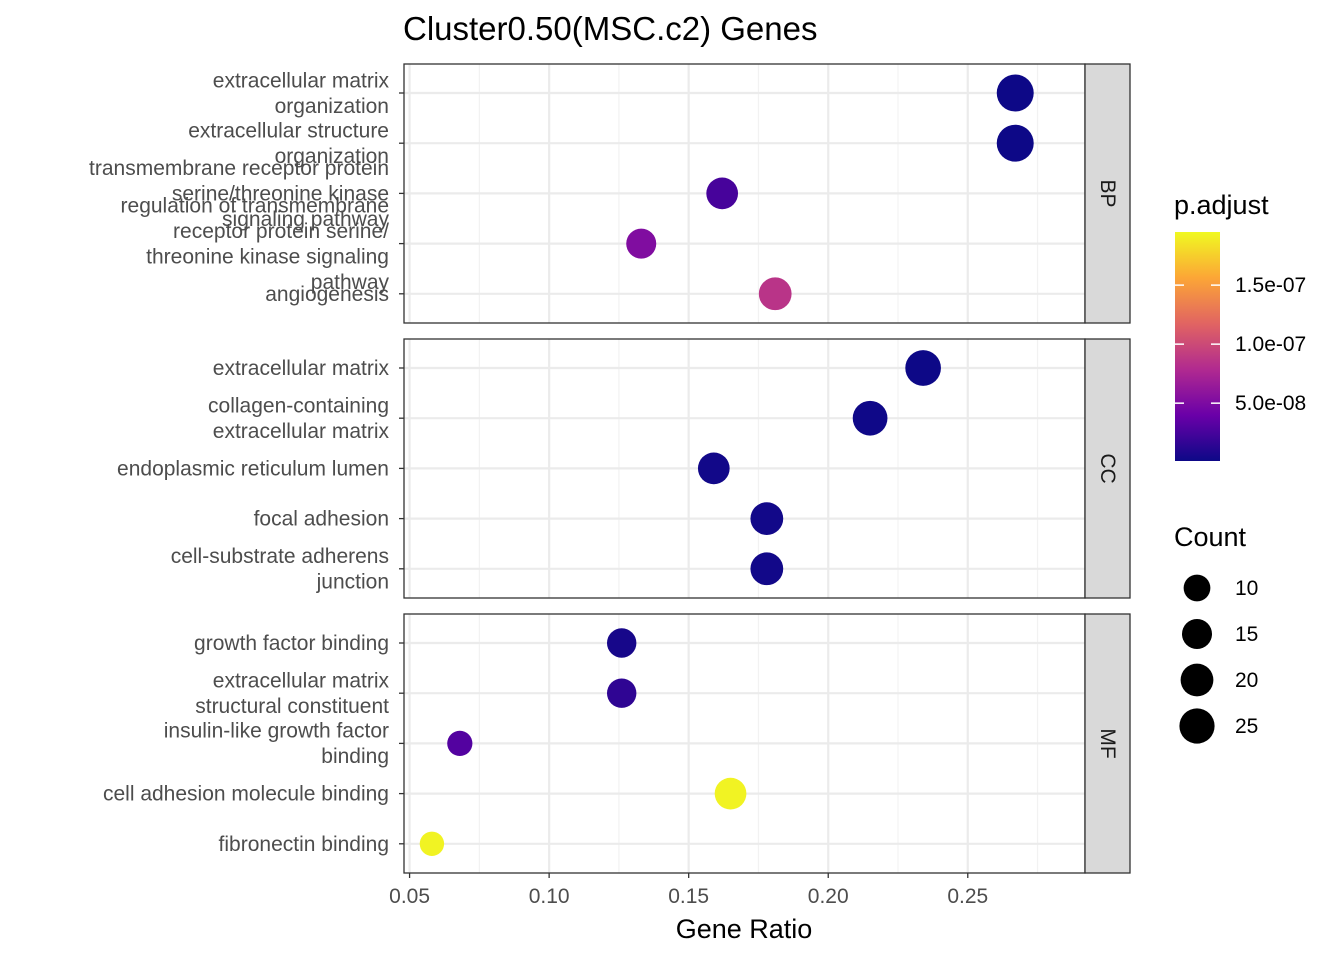 The width and height of the screenshot is (1344, 960). I want to click on facet-label: CC, so click(1107, 468).